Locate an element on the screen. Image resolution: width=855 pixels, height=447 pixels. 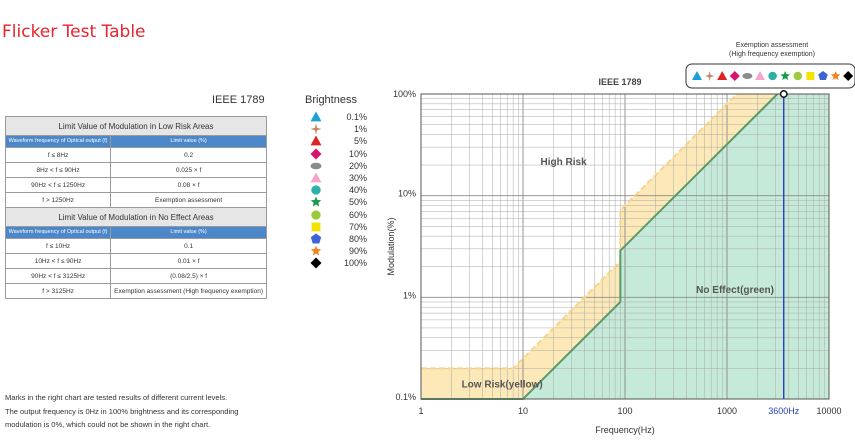
legend-item: 80% is located at coordinates (338, 239).